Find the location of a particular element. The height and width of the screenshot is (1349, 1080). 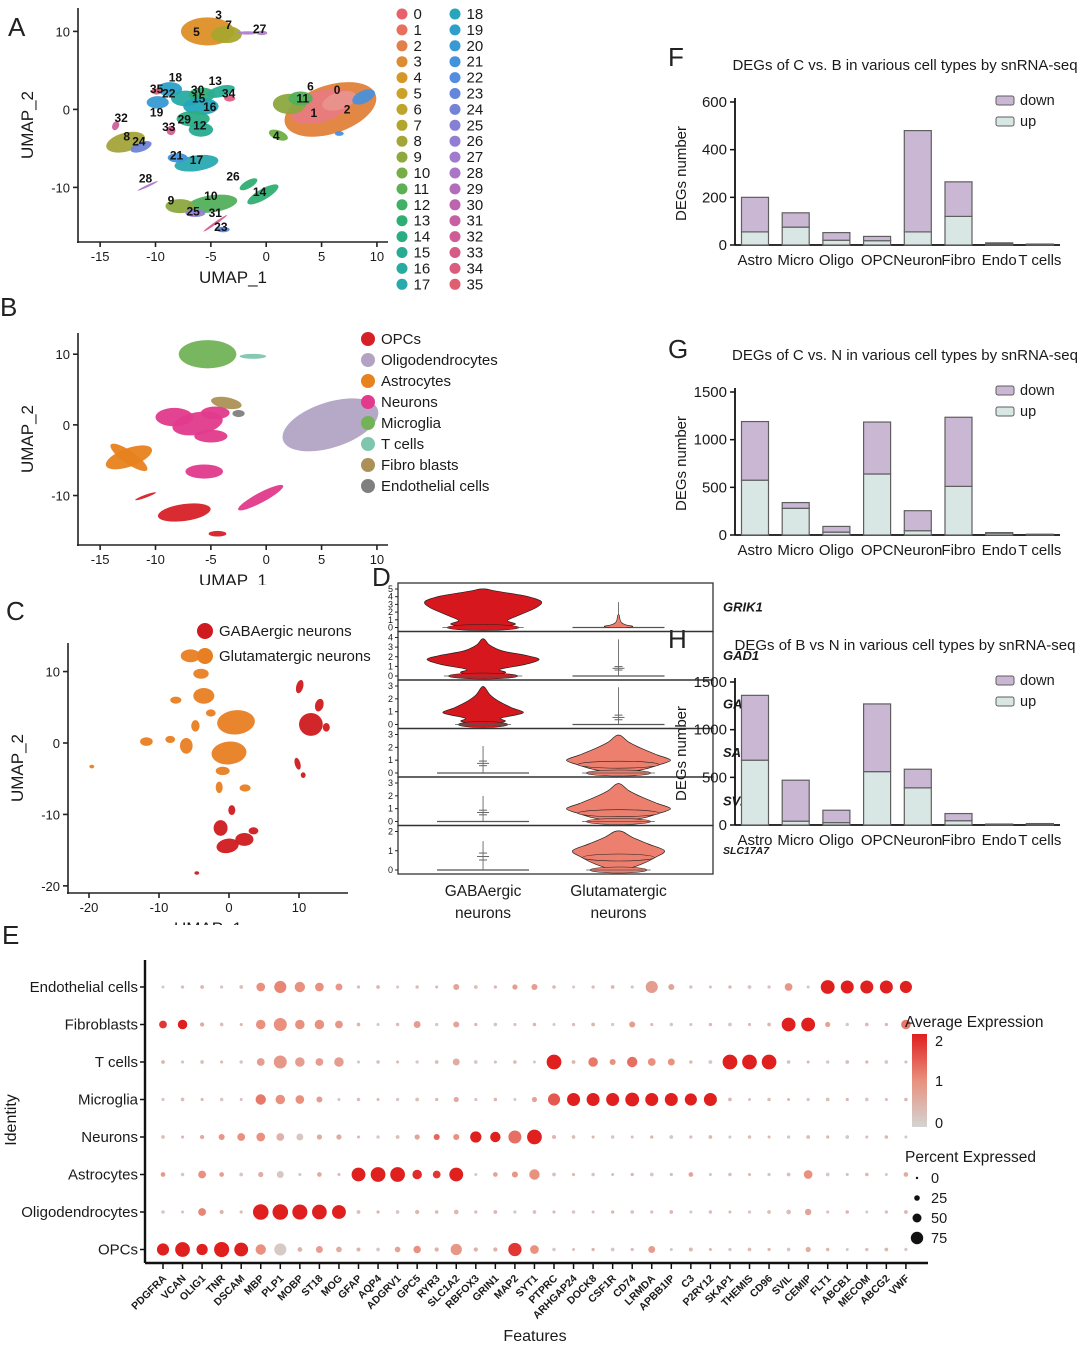

panel-letter-c: C is located at coordinates (15, 611).